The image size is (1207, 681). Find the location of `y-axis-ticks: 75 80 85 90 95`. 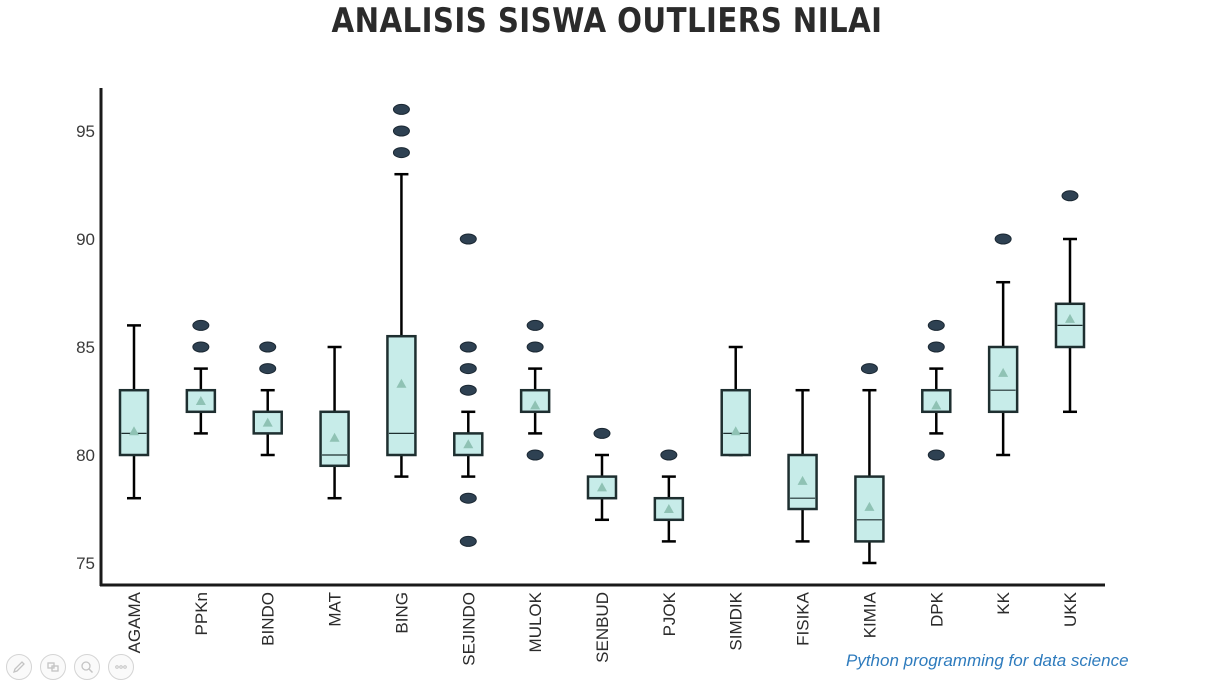

y-axis-ticks: 75 80 85 90 95 is located at coordinates (85, 347).